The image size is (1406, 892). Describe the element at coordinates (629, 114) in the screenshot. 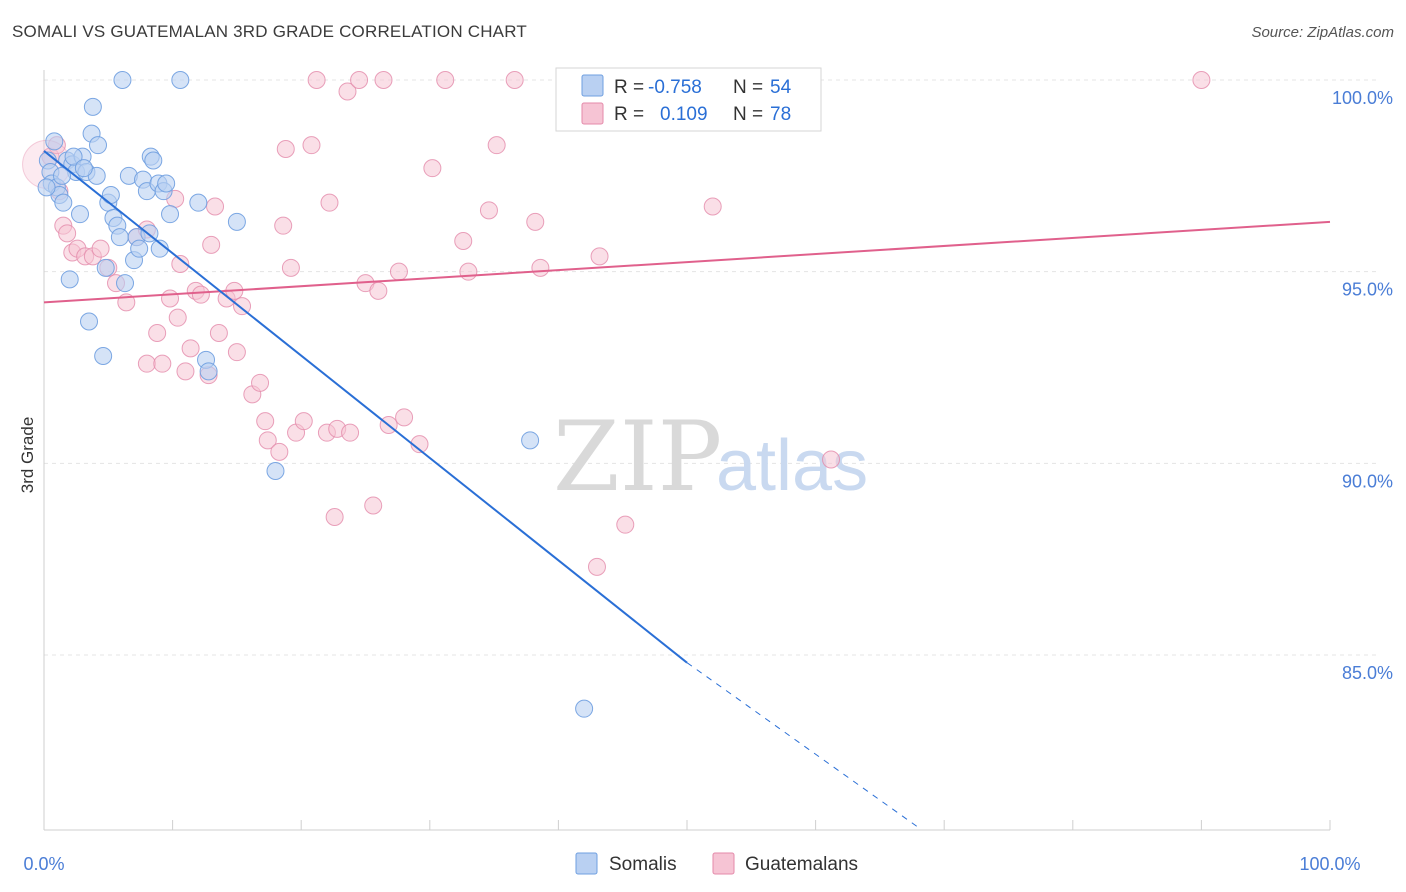

I see `legend-r-label-guatemalans: R =` at that location.